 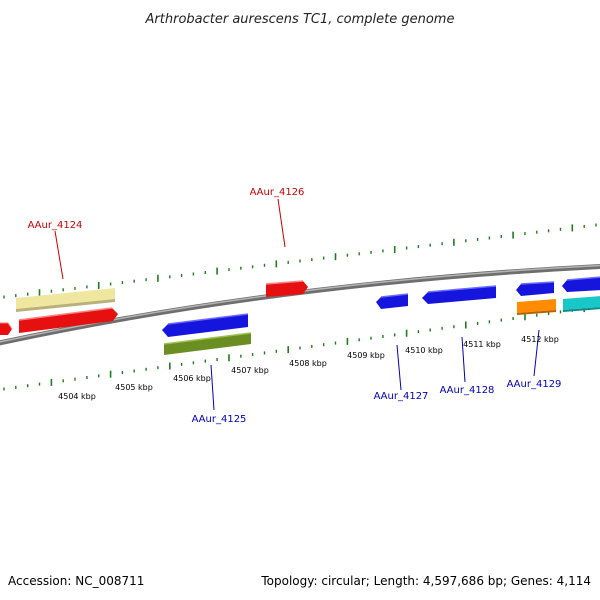 I want to click on feature-yellow-shadow, so click(x=65, y=305).